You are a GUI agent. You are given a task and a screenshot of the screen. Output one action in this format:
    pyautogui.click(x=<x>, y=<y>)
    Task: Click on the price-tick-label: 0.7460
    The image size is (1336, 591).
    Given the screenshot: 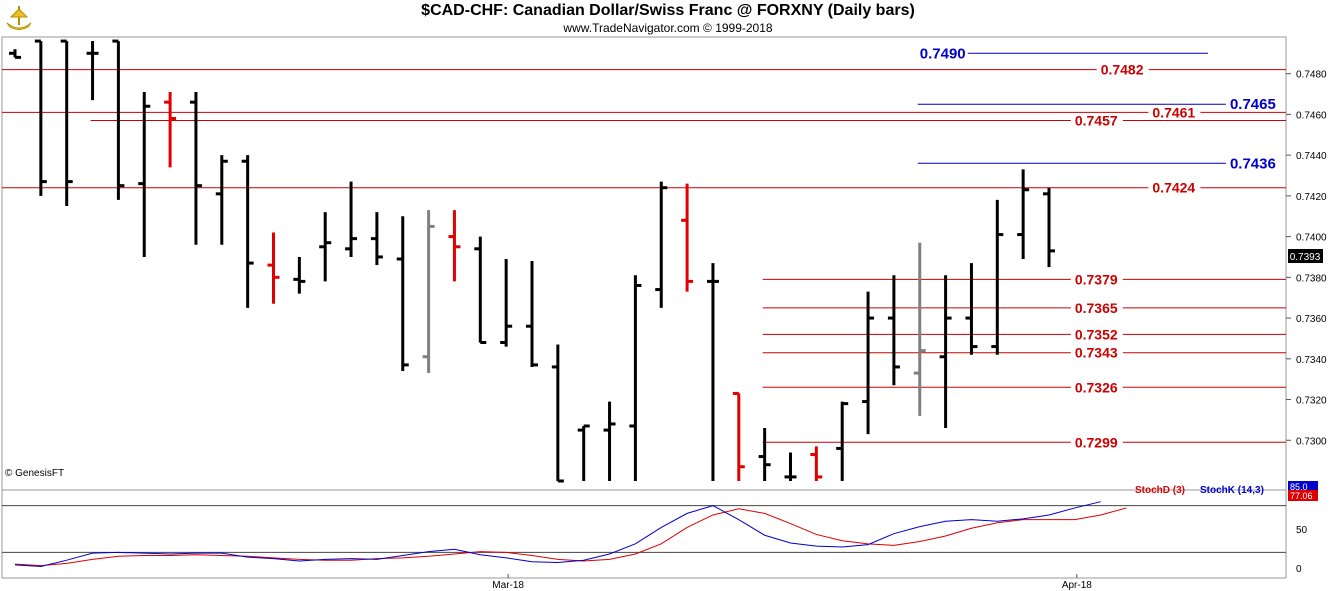 What is the action you would take?
    pyautogui.click(x=1311, y=115)
    